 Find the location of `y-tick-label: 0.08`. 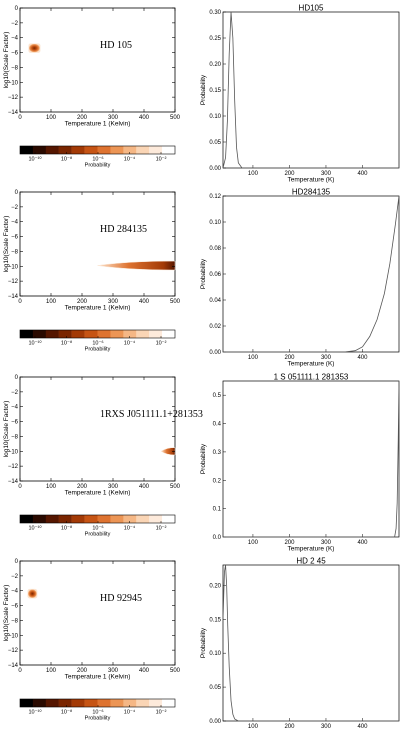

y-tick-label: 0.08 is located at coordinates (215, 249).